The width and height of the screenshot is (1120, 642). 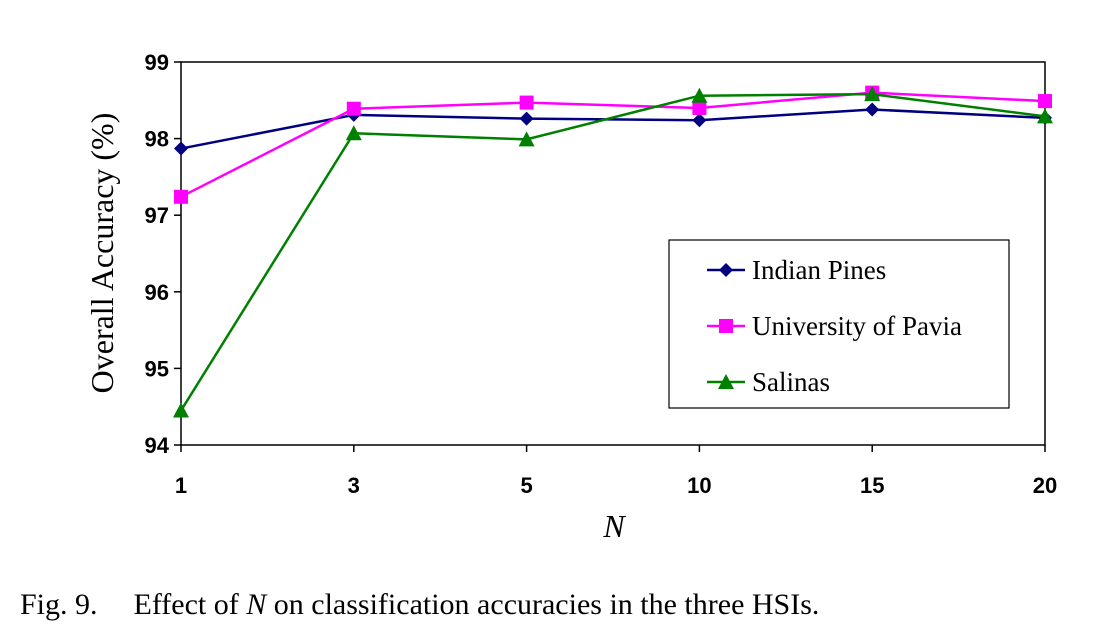 What do you see at coordinates (616, 471) in the screenshot?
I see `x-axis: 1 3 5 10 15 20` at bounding box center [616, 471].